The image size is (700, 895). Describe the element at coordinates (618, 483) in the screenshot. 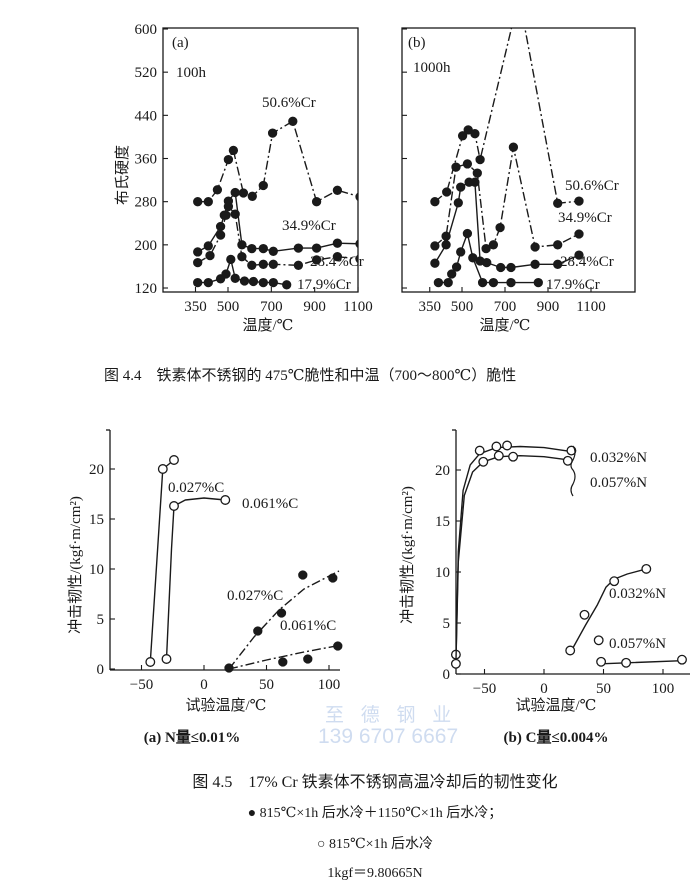

I see `series-label-0-057n-top: 0.057%N` at that location.